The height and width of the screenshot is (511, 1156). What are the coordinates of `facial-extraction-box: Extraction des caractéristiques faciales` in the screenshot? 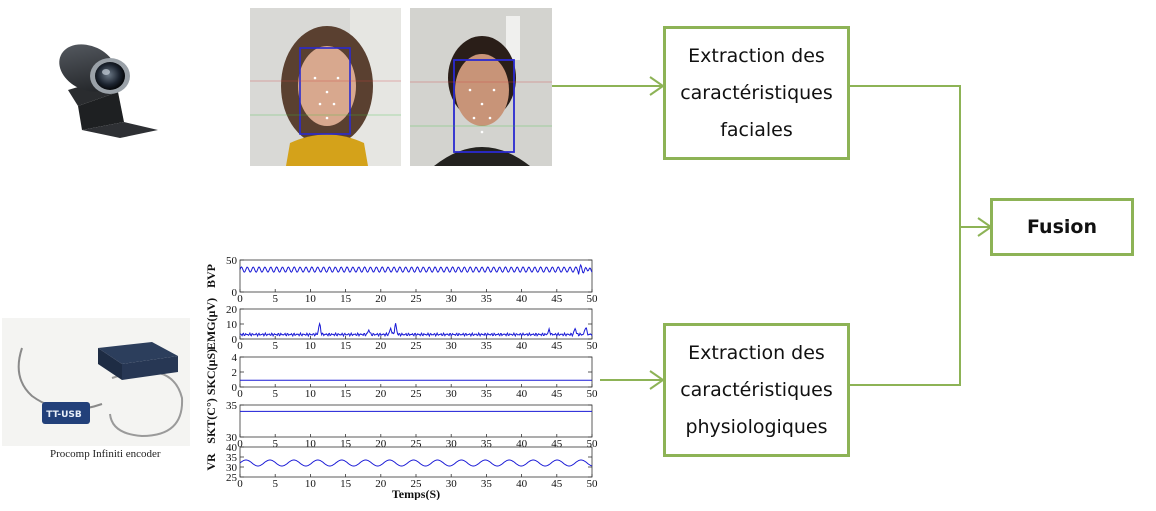 It's located at (756, 93).